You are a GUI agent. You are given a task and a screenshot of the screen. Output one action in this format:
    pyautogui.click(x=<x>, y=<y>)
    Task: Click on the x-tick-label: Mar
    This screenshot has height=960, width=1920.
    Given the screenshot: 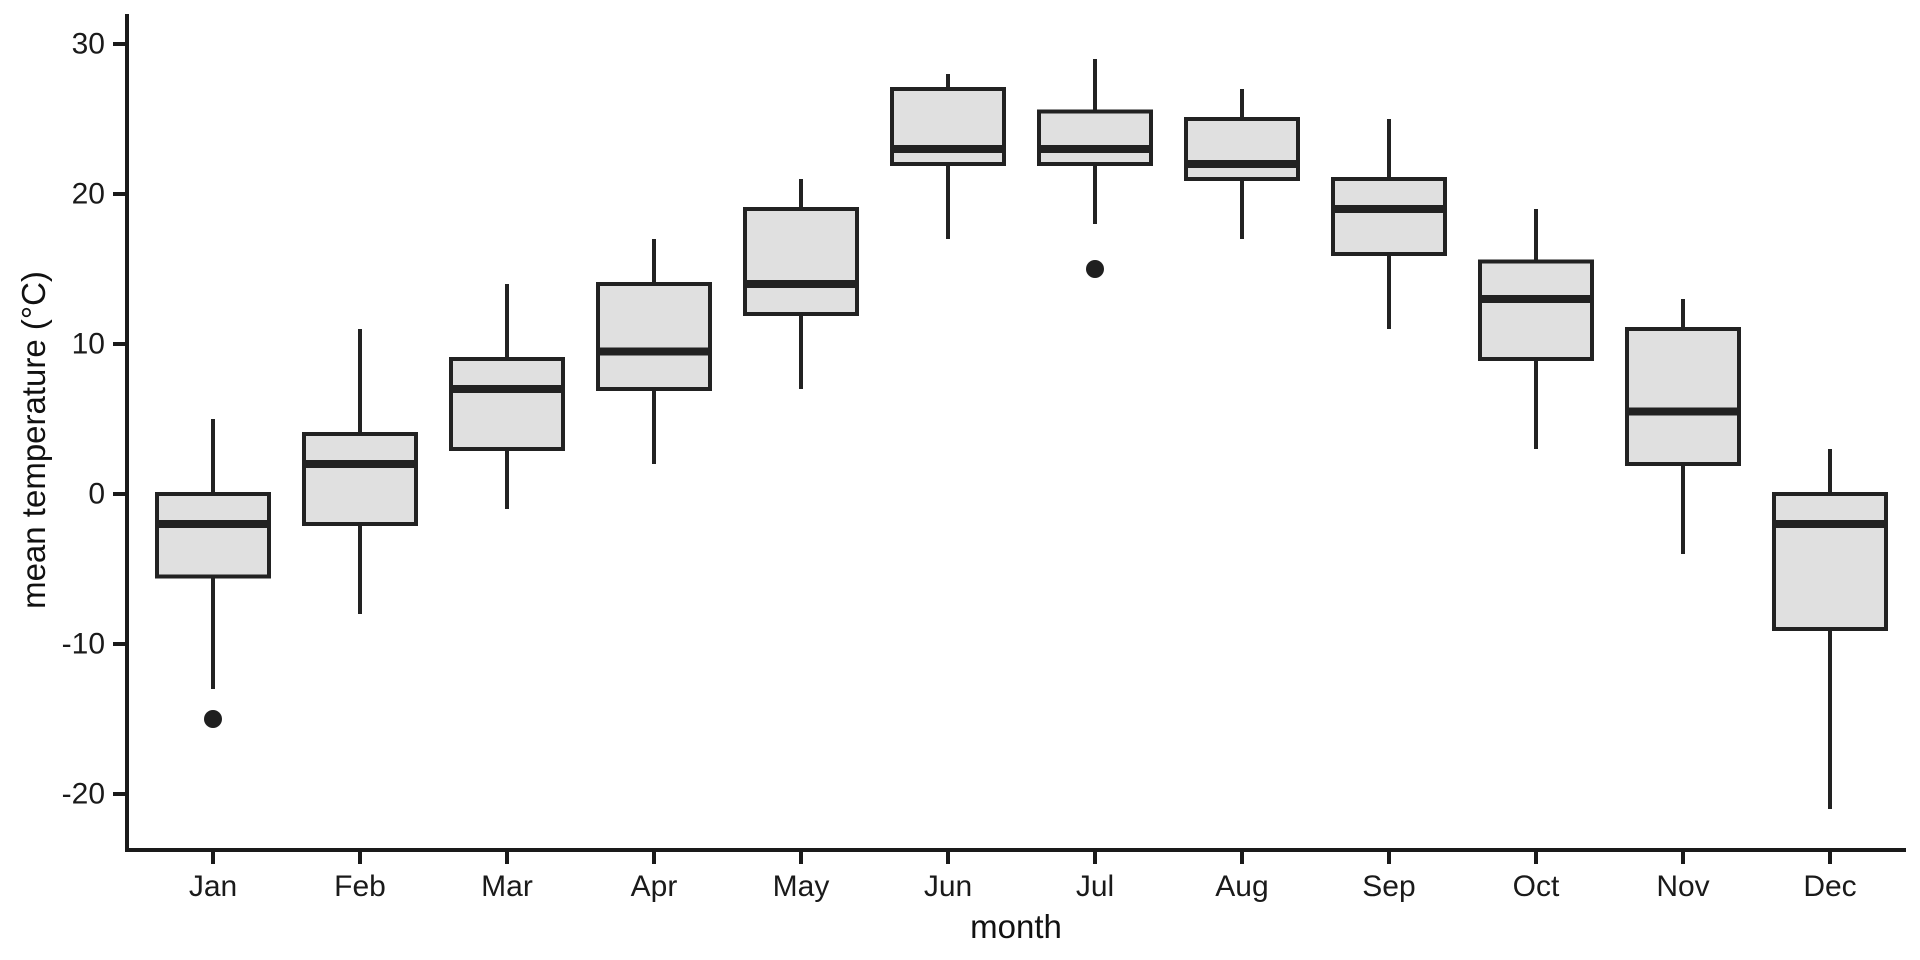 What is the action you would take?
    pyautogui.click(x=507, y=886)
    